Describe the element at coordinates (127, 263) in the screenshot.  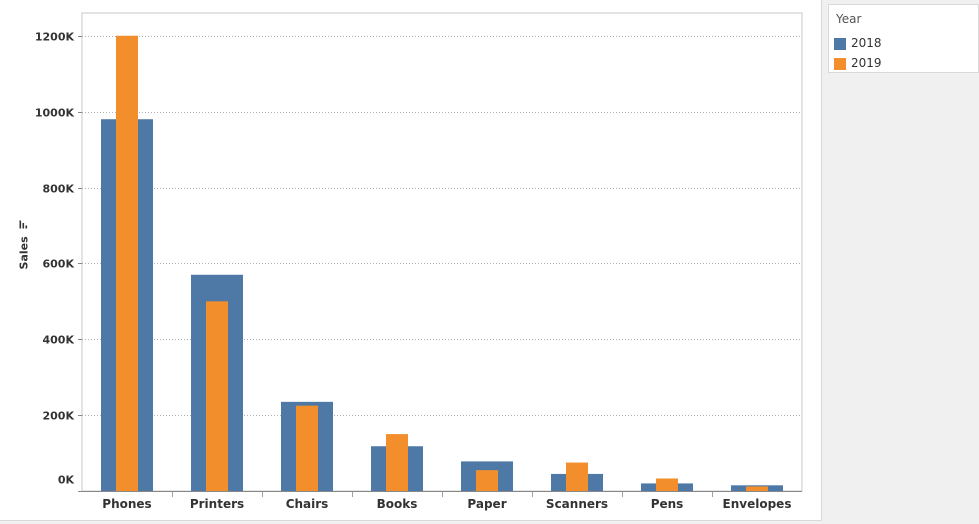
I see `bar-2019-phones` at that location.